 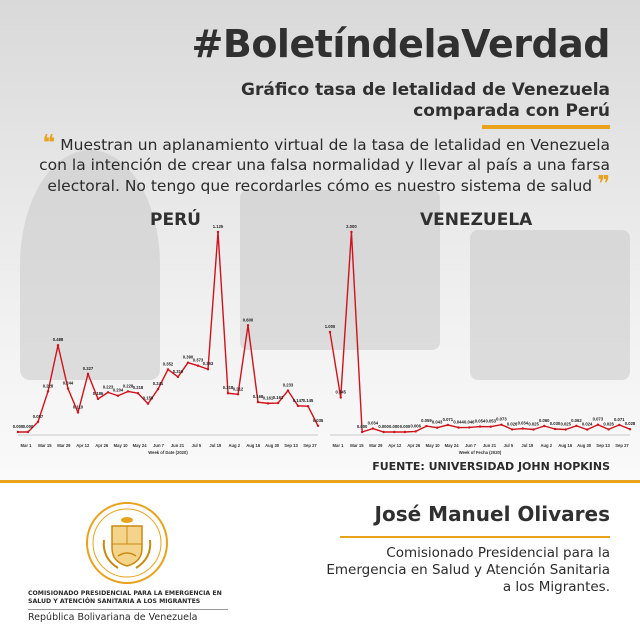 What do you see at coordinates (308, 400) in the screenshot?
I see `peru-data-label: 0.145` at bounding box center [308, 400].